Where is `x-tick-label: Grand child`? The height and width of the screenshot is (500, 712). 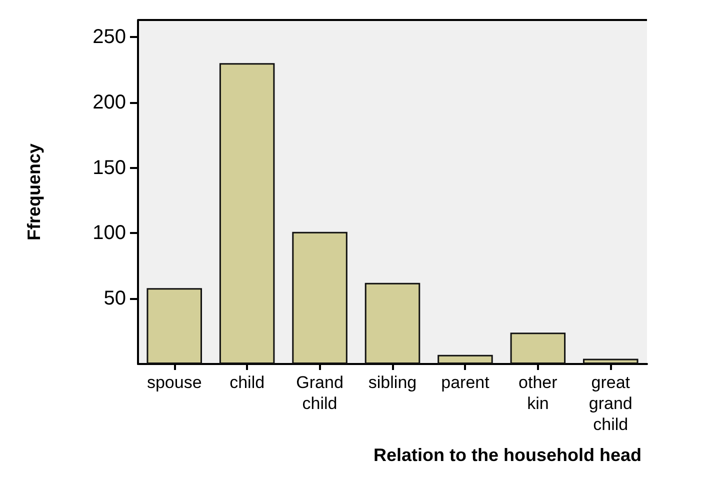 x-tick-label: Grand child is located at coordinates (320, 393).